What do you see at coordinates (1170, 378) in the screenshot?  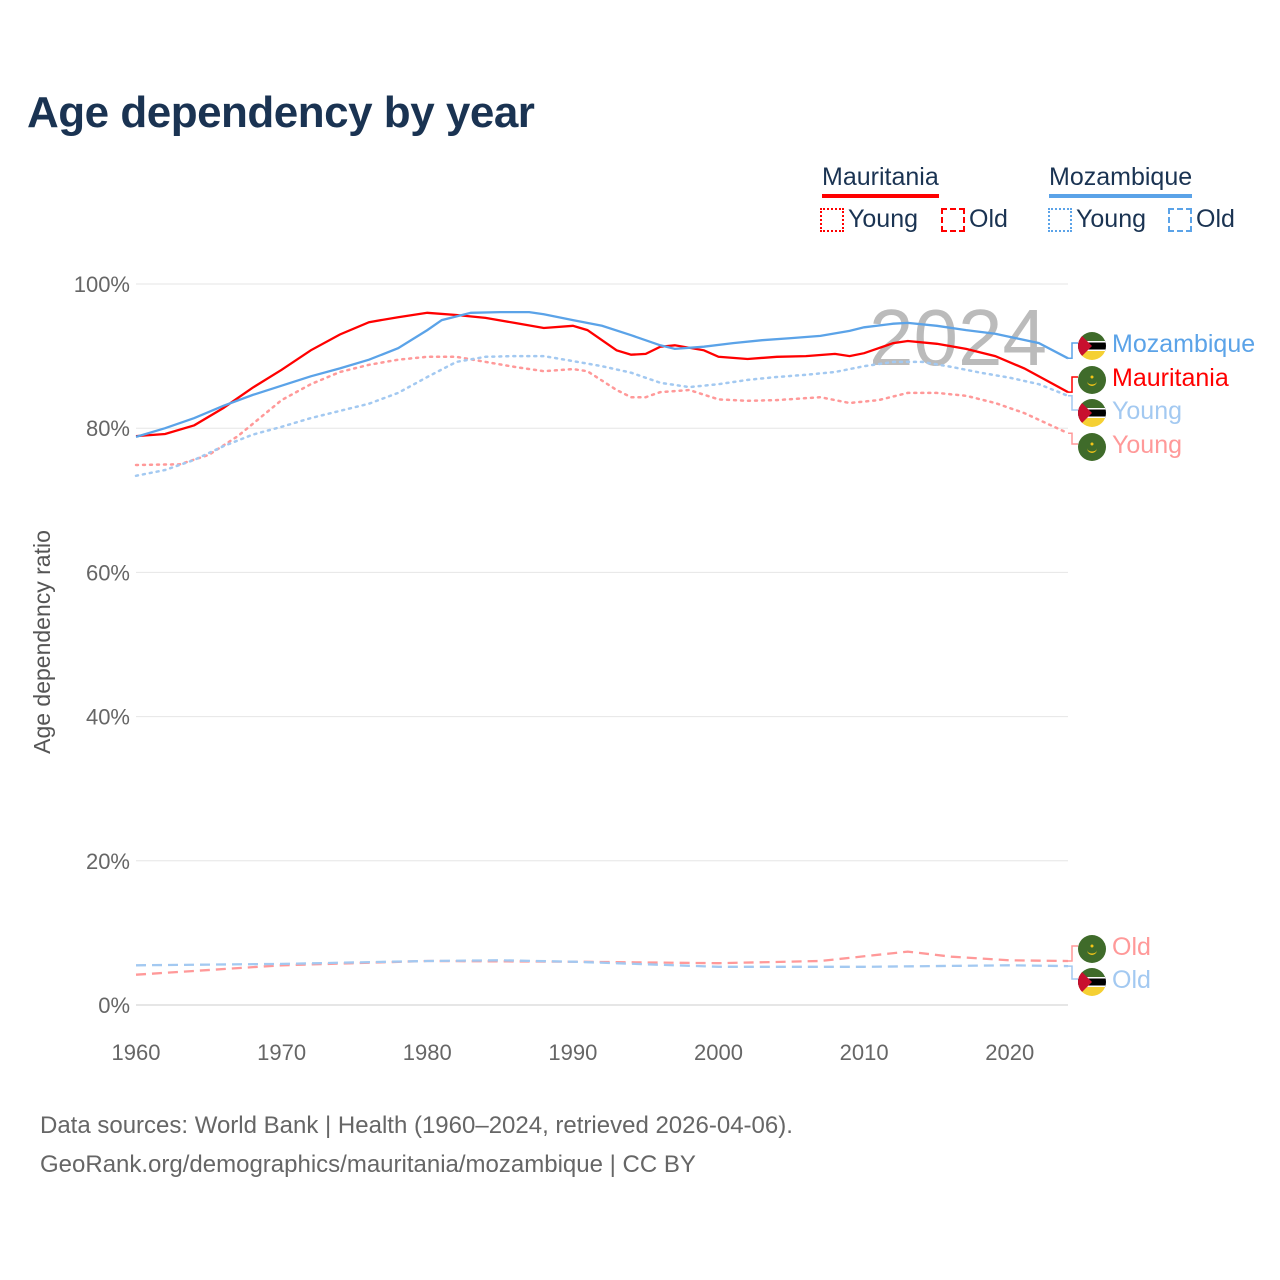 I see `series-label-mauritania: Mauritania` at bounding box center [1170, 378].